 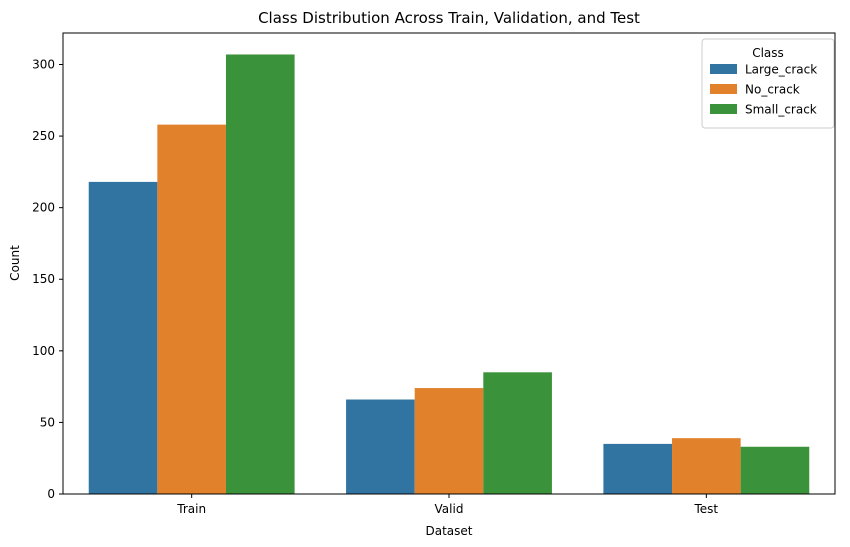 What do you see at coordinates (723, 89) in the screenshot?
I see `legend-swatch-no-crack` at bounding box center [723, 89].